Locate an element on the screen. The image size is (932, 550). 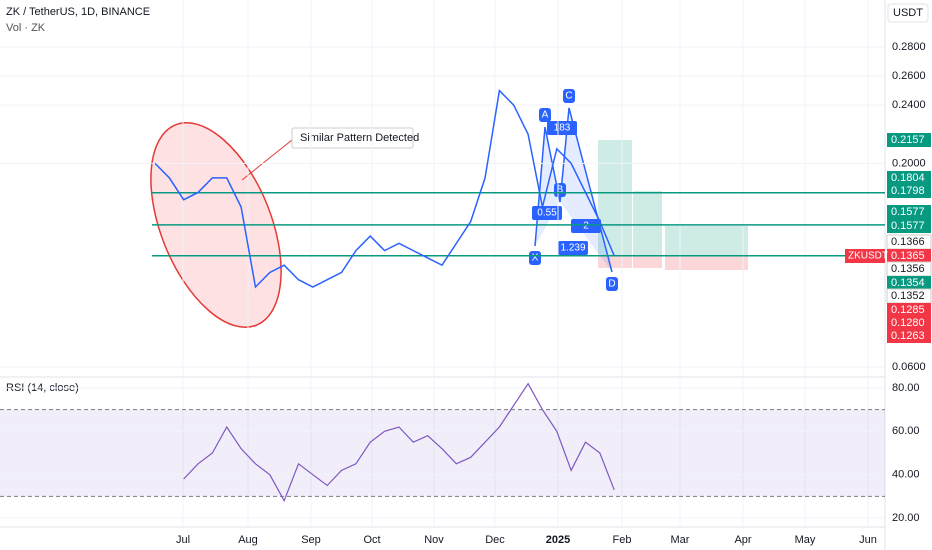
x-tick-label: Aug is located at coordinates (248, 540).